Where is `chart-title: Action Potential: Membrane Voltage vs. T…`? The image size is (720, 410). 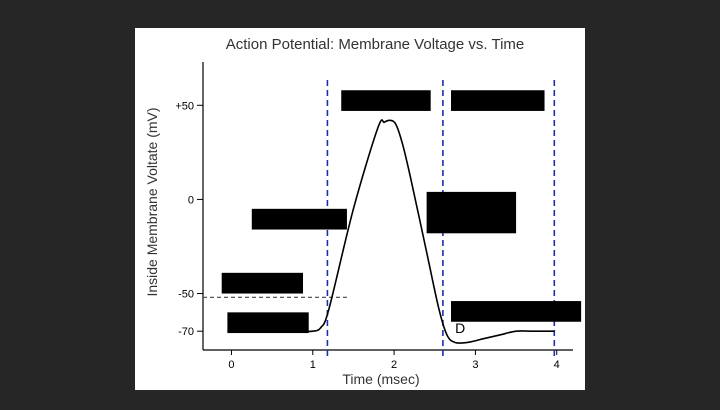 chart-title: Action Potential: Membrane Voltage vs. T… is located at coordinates (375, 44).